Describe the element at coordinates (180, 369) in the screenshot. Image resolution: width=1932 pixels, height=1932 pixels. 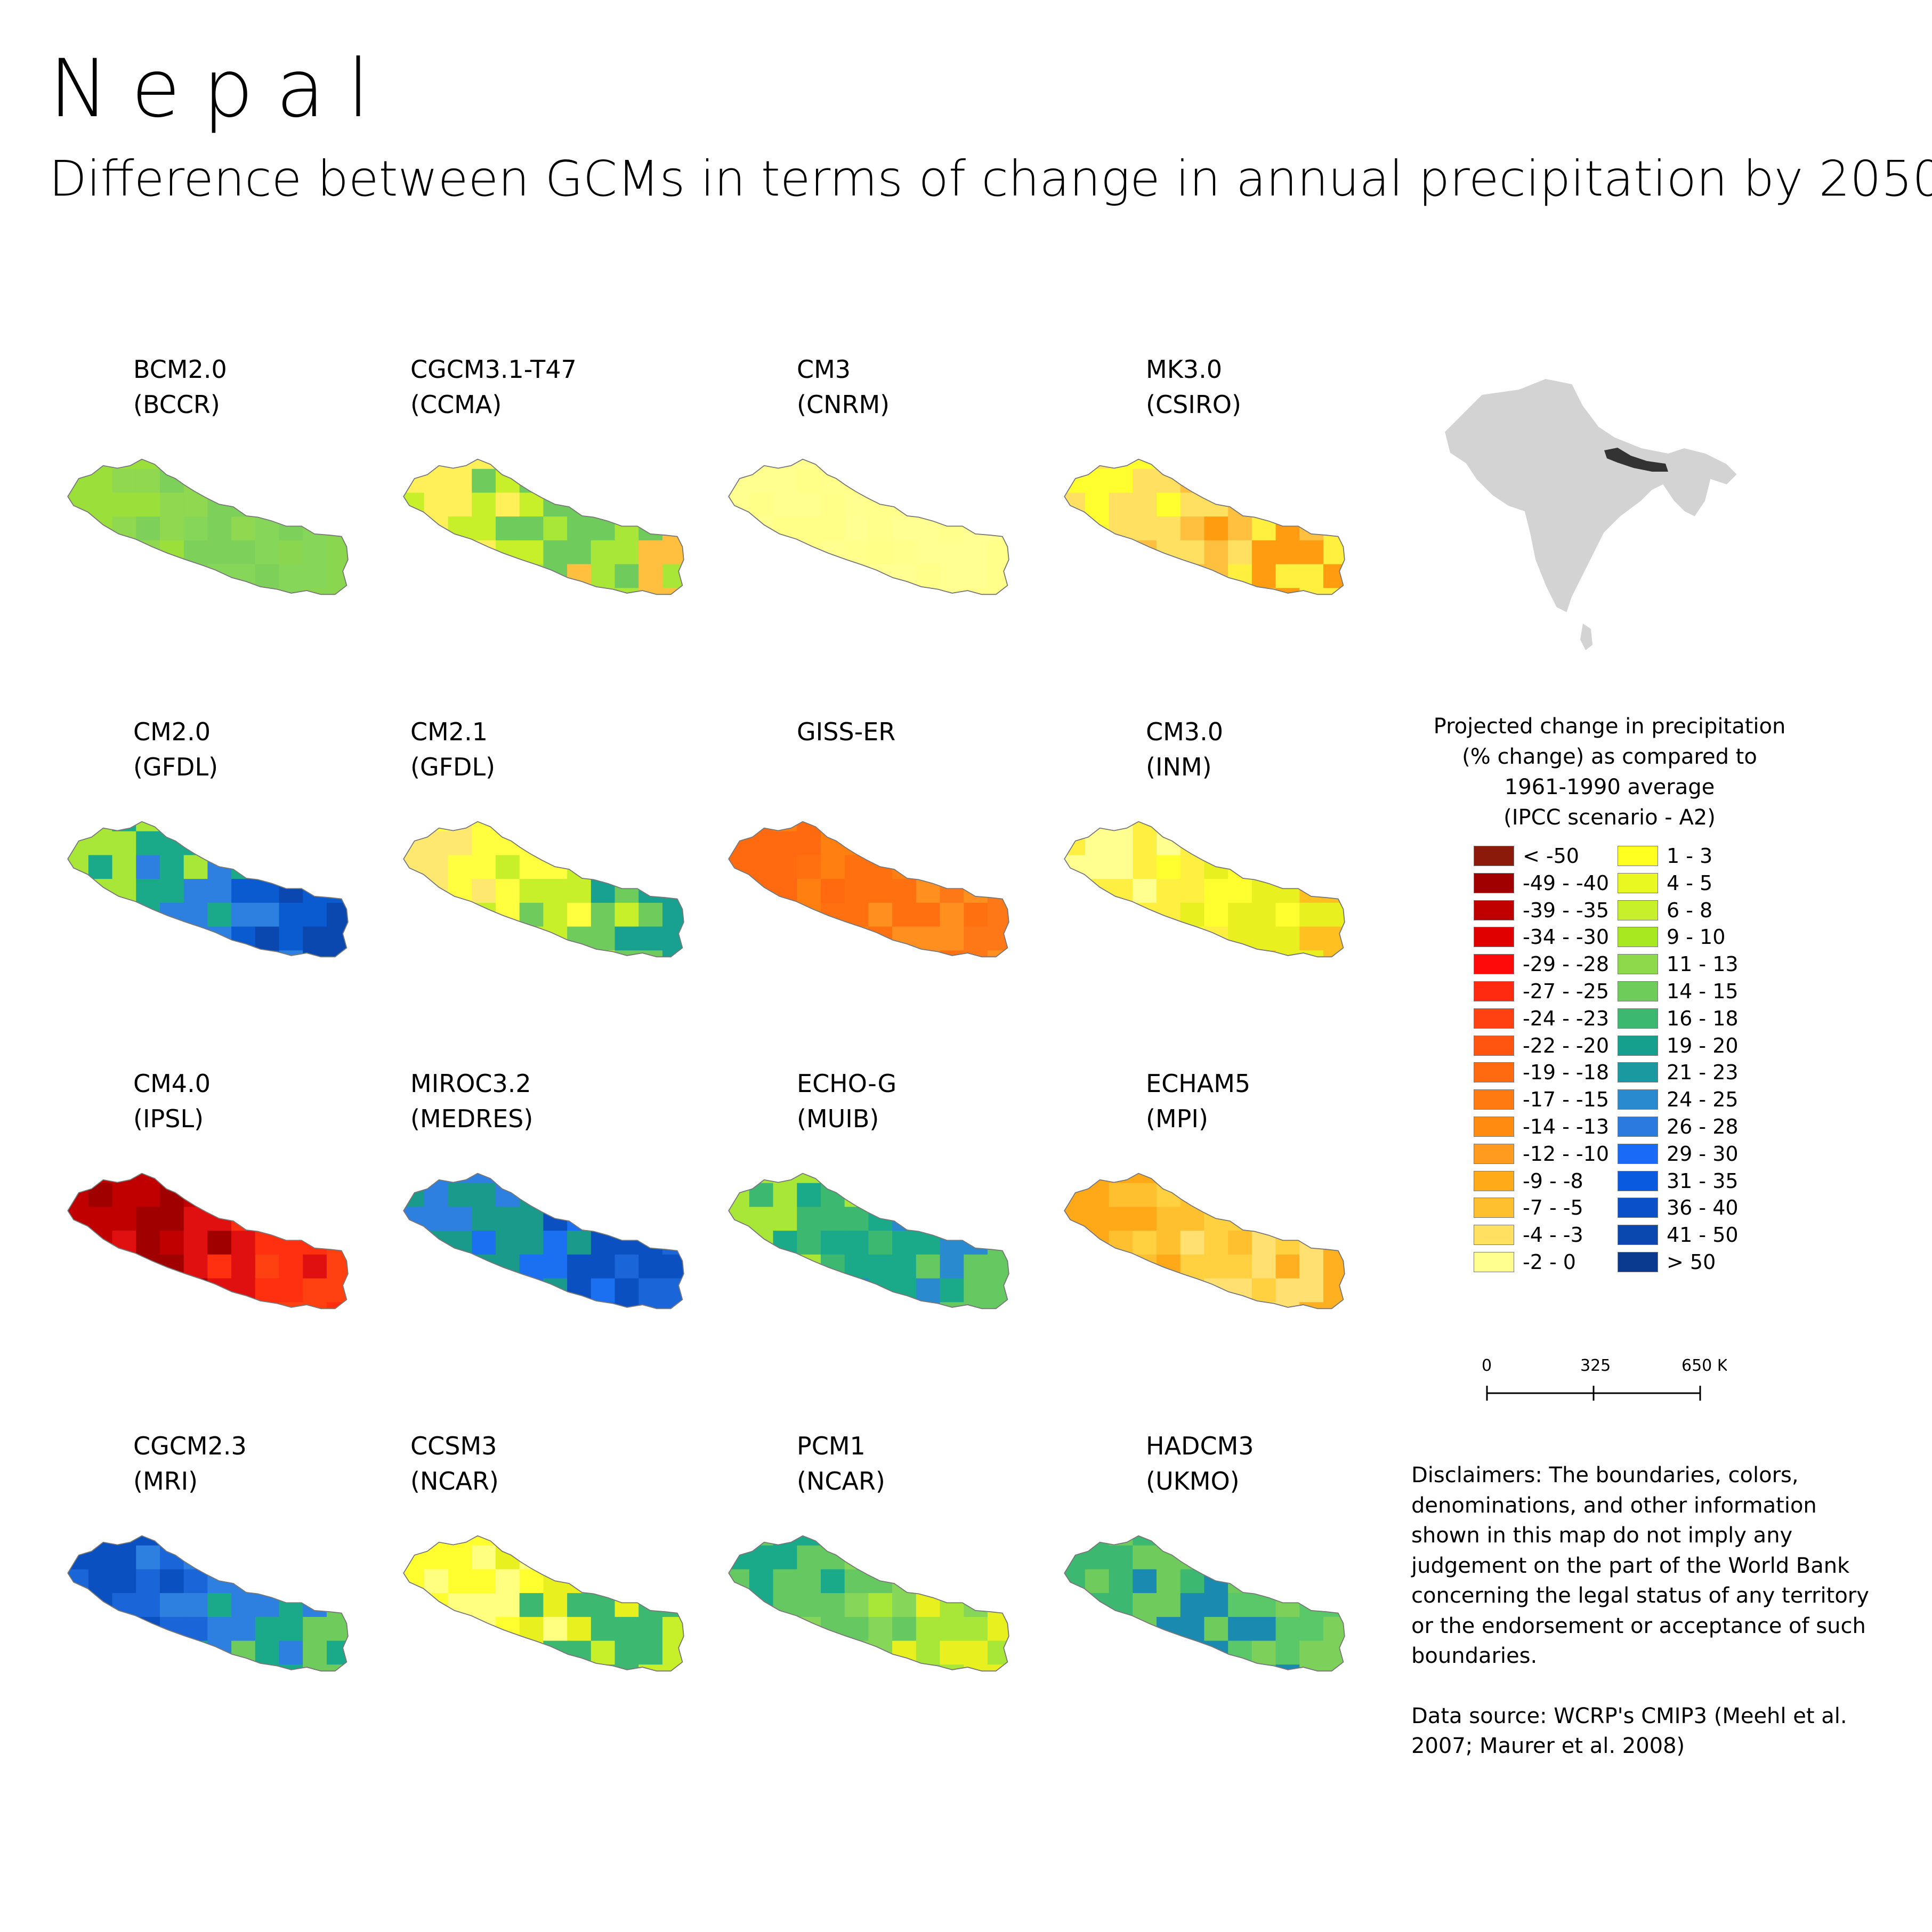
I see `model-name: BCM2.0` at that location.